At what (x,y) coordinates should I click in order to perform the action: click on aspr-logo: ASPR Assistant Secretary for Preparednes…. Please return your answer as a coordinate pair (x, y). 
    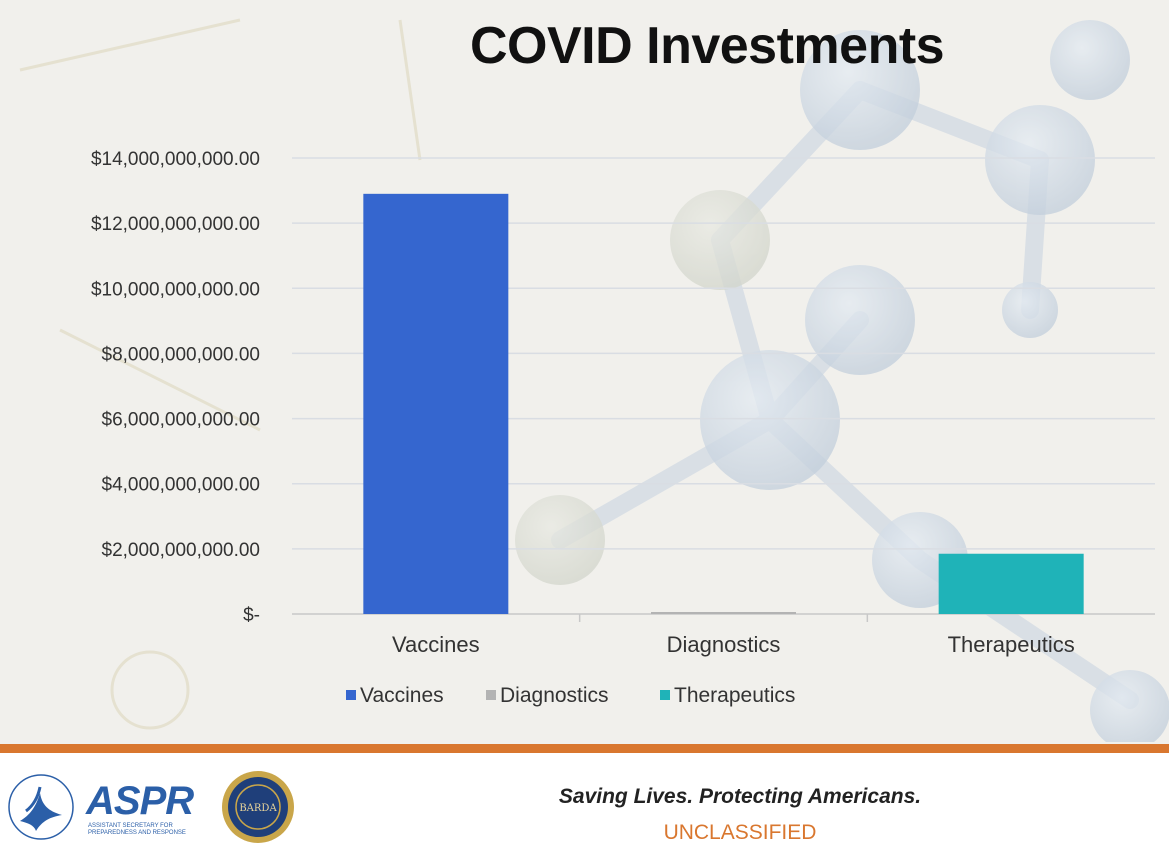
    Looking at the image, I should click on (151, 809).